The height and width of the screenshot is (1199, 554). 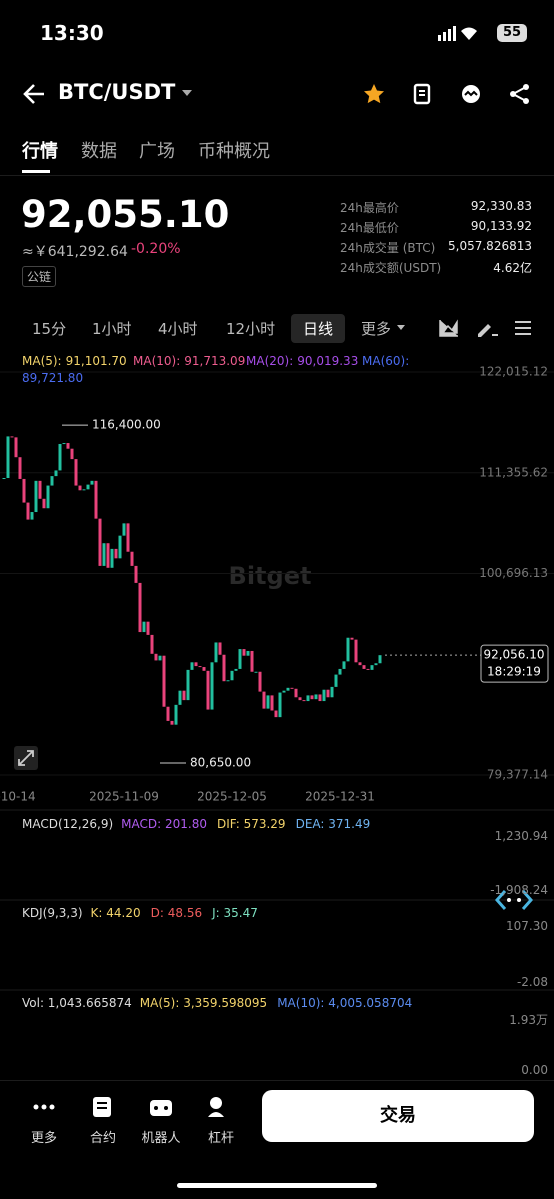 I want to click on divider, so click(x=277, y=175).